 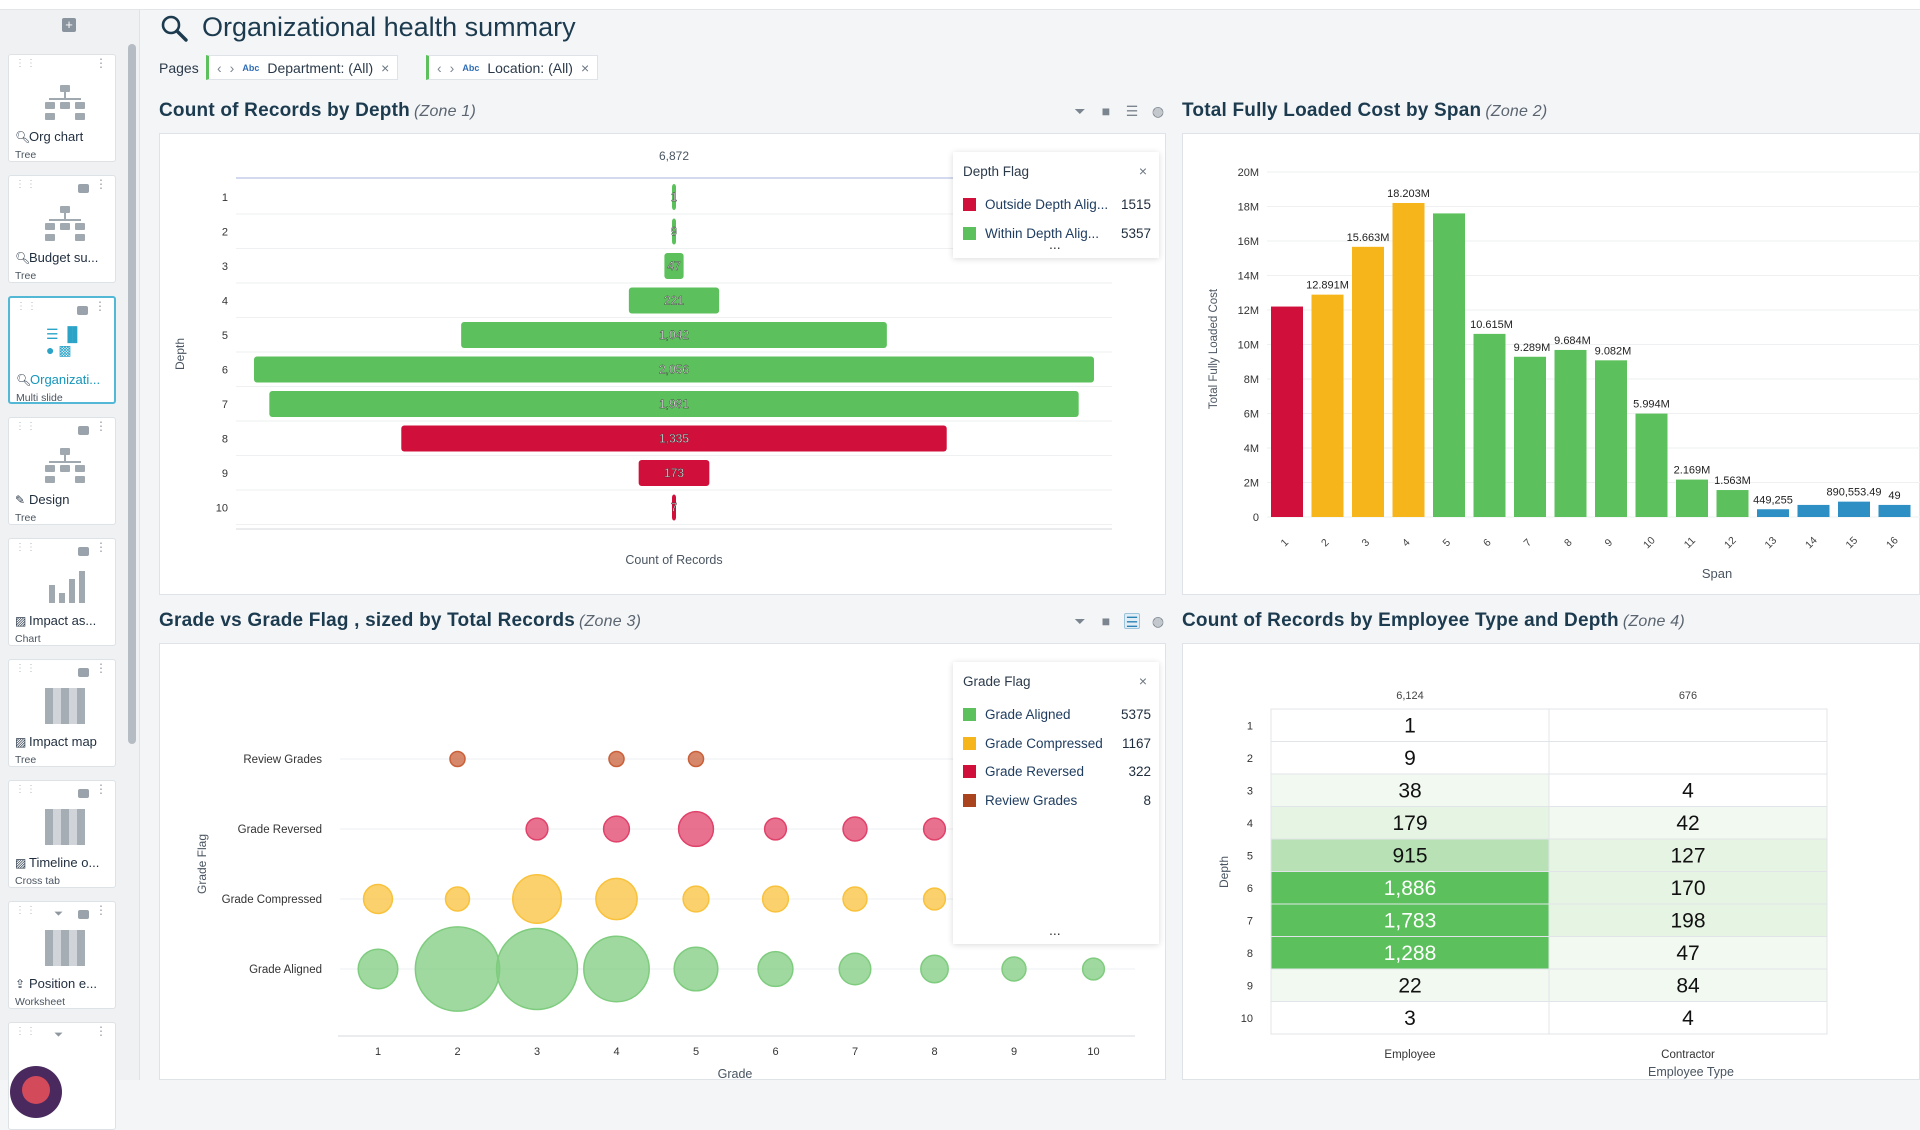 What do you see at coordinates (1057, 800) in the screenshot?
I see `legend-item: Review Grades 8` at bounding box center [1057, 800].